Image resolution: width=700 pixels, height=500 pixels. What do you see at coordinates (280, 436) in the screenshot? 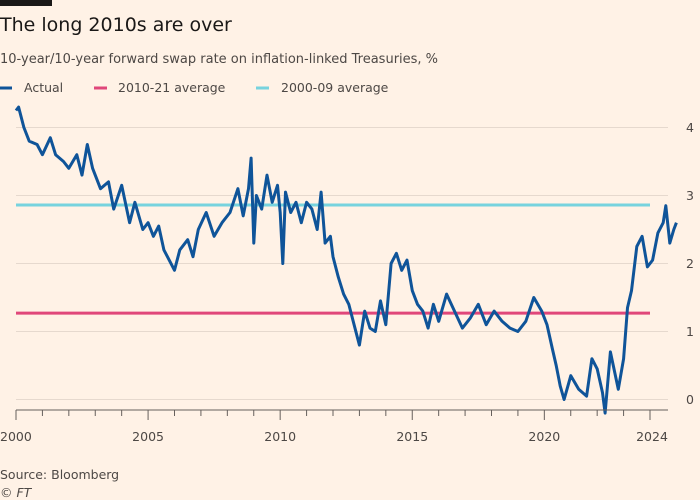
I see `x-tick-label-2010: 2010` at bounding box center [280, 436].